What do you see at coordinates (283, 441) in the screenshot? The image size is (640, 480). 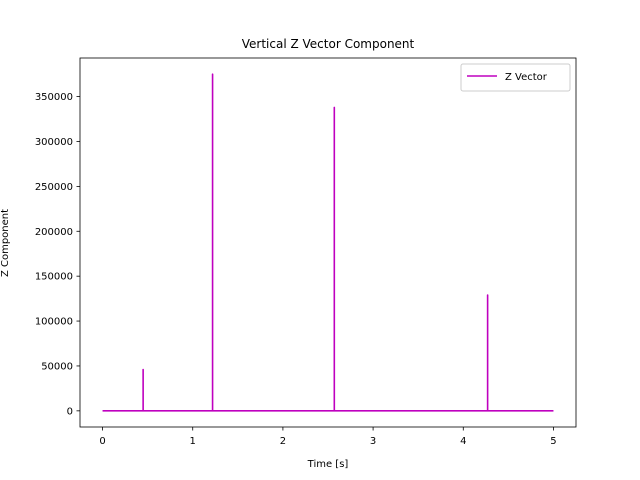 I see `x-tick-label: 2` at bounding box center [283, 441].